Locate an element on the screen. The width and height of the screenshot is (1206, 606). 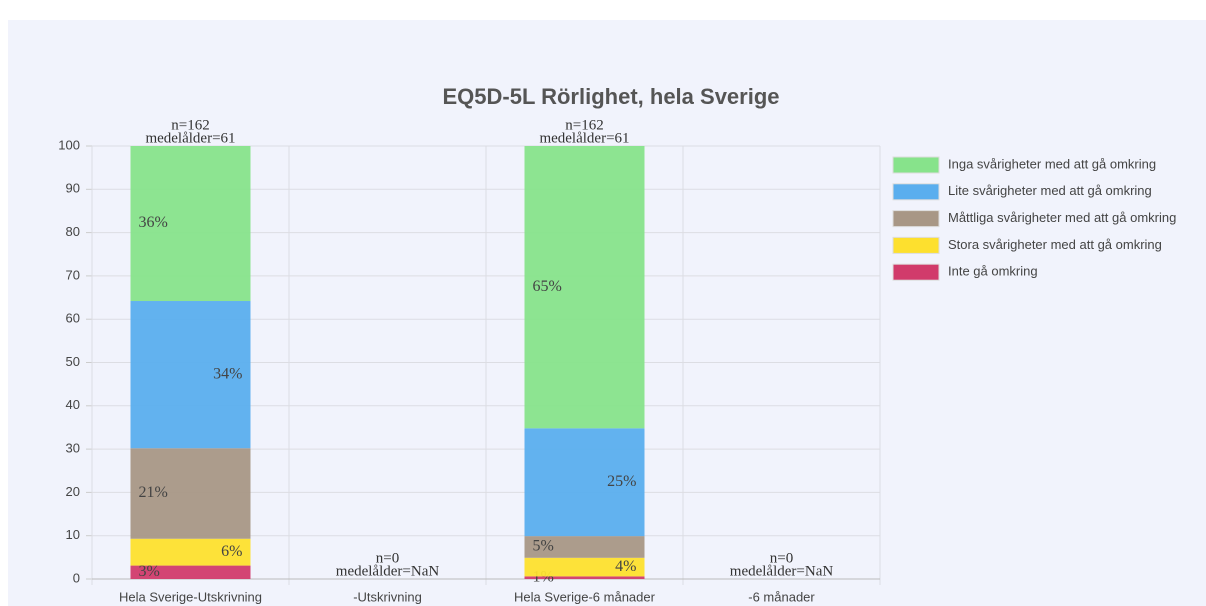
legend-label: Inte gå omkring is located at coordinates (993, 271).